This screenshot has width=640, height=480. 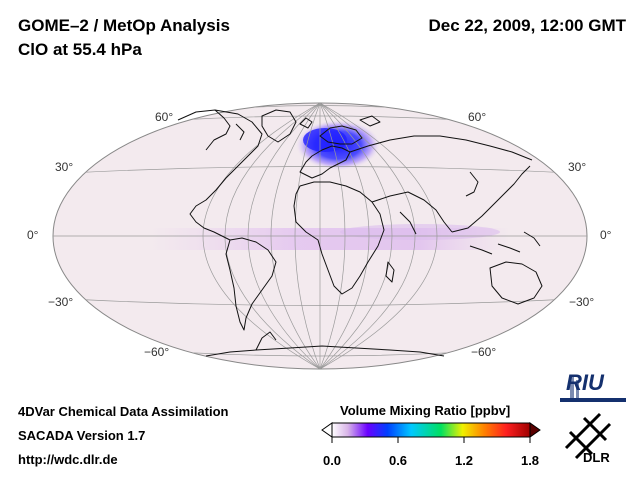 What do you see at coordinates (64, 167) in the screenshot?
I see `lat-label-left-30: 30°` at bounding box center [64, 167].